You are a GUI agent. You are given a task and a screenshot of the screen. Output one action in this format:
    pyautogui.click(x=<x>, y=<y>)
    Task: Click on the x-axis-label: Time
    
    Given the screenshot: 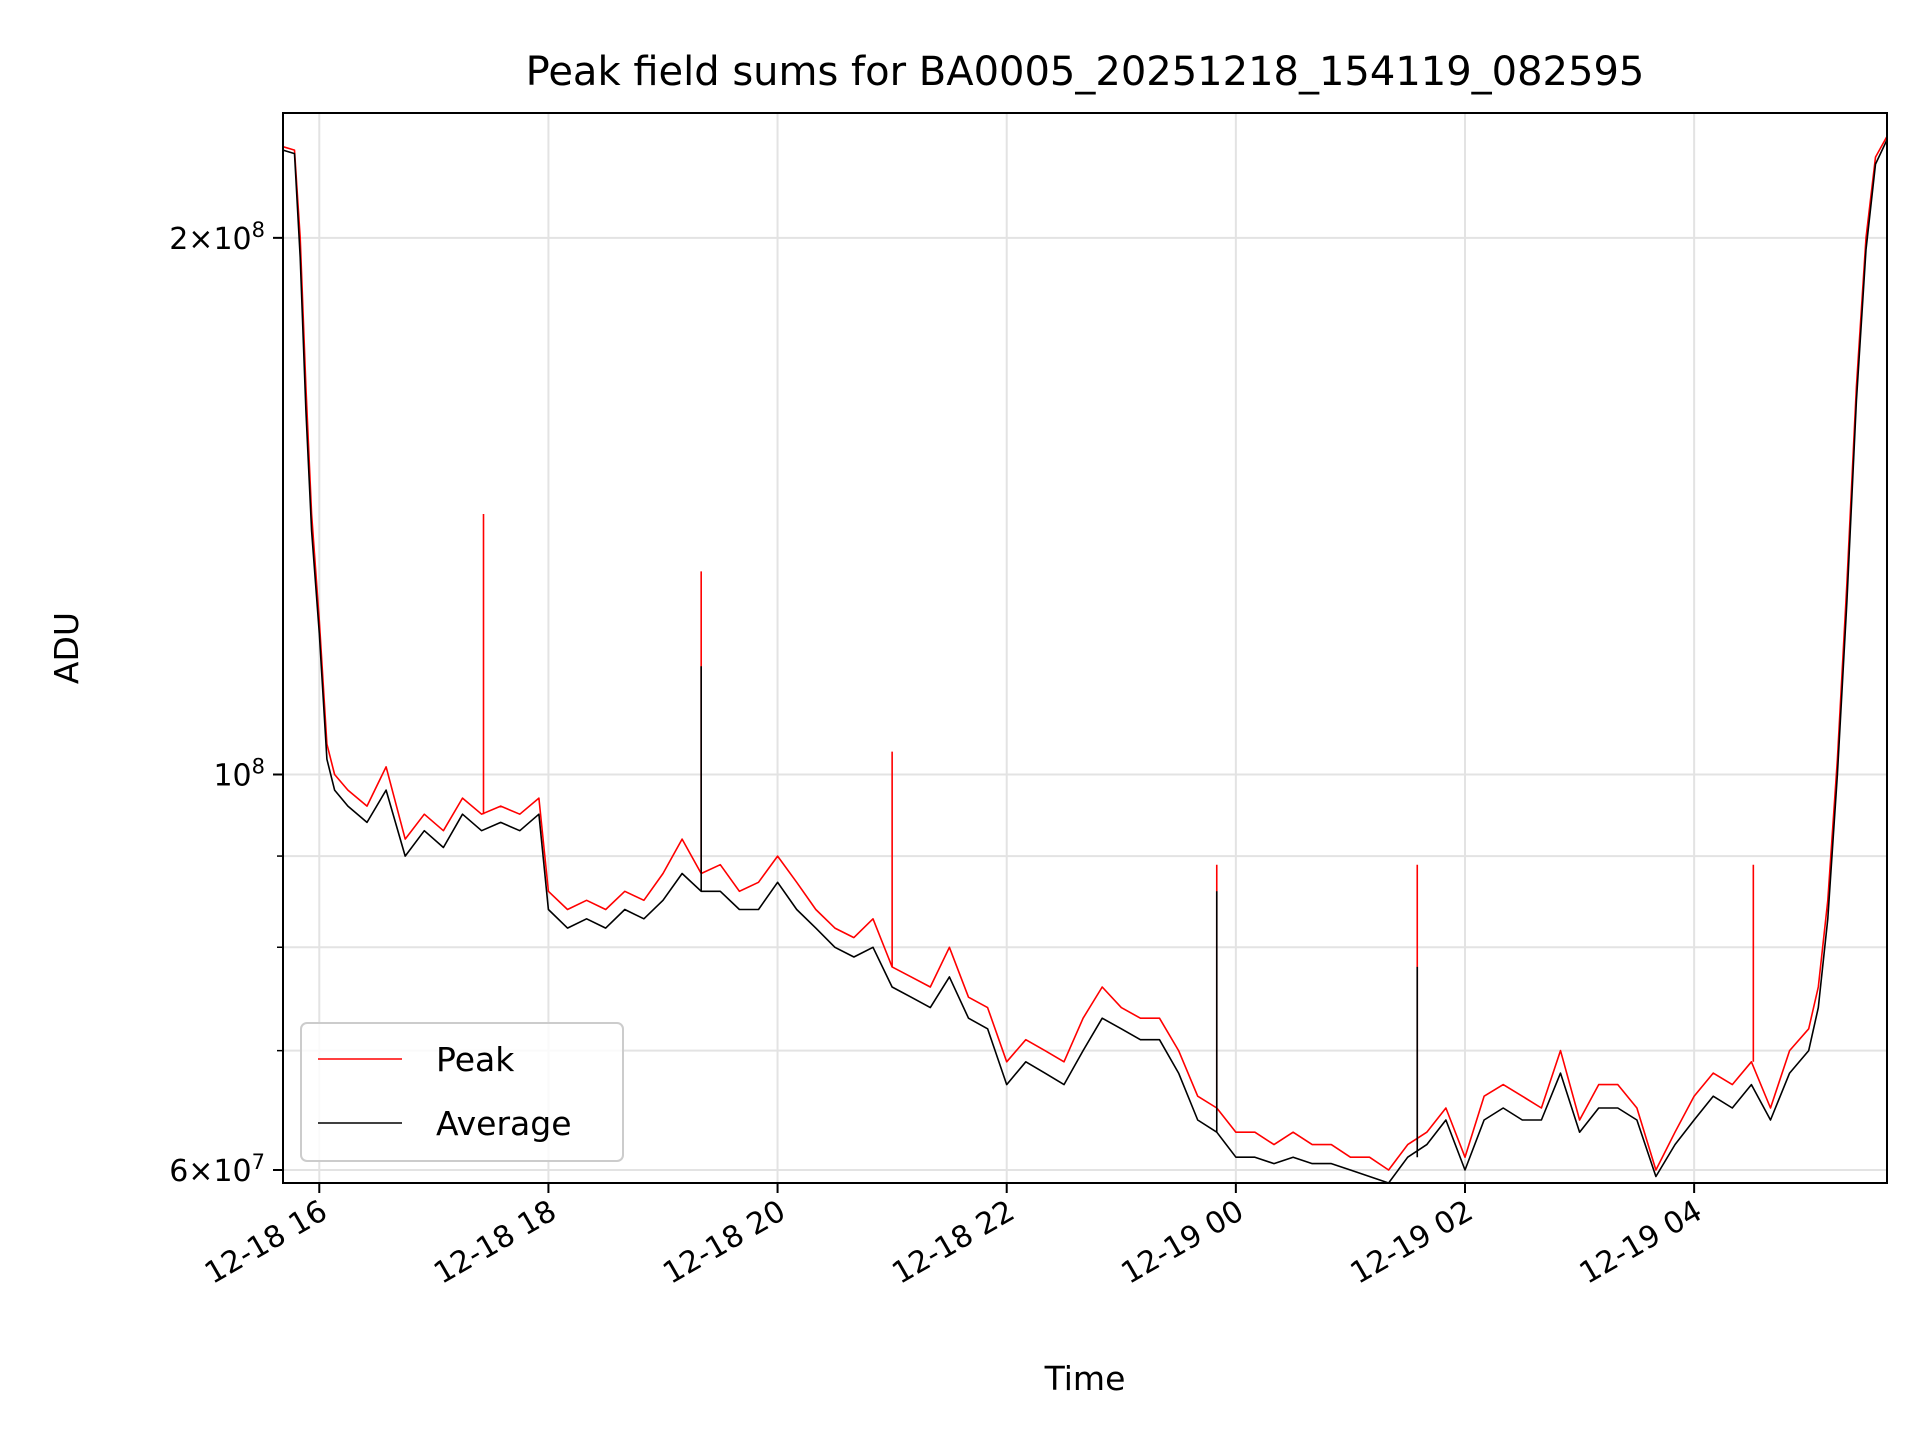 What is the action you would take?
    pyautogui.click(x=1085, y=1378)
    